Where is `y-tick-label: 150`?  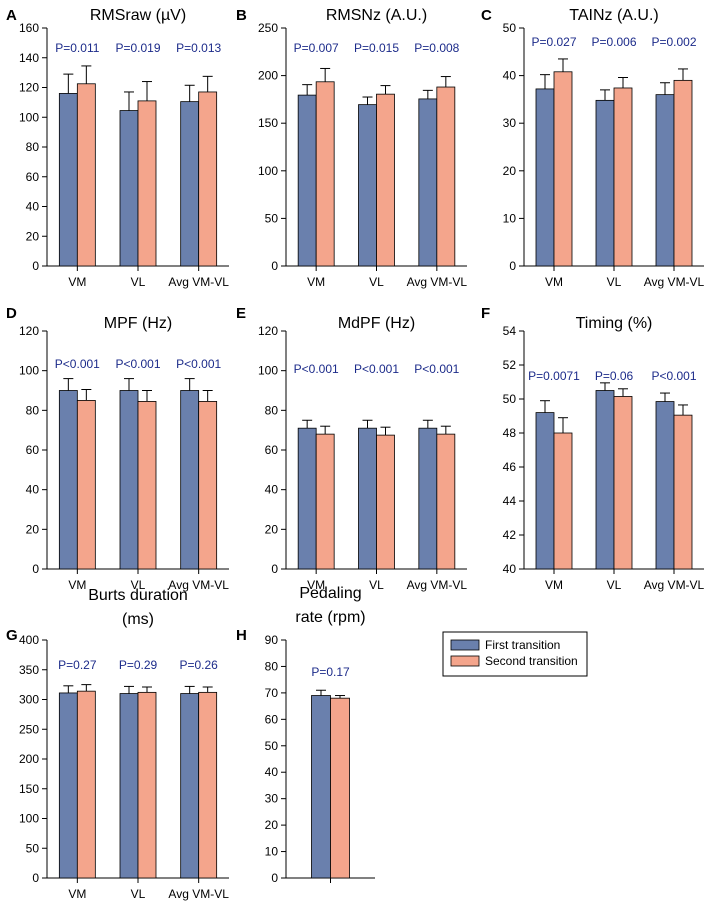 y-tick-label: 150 is located at coordinates (268, 123).